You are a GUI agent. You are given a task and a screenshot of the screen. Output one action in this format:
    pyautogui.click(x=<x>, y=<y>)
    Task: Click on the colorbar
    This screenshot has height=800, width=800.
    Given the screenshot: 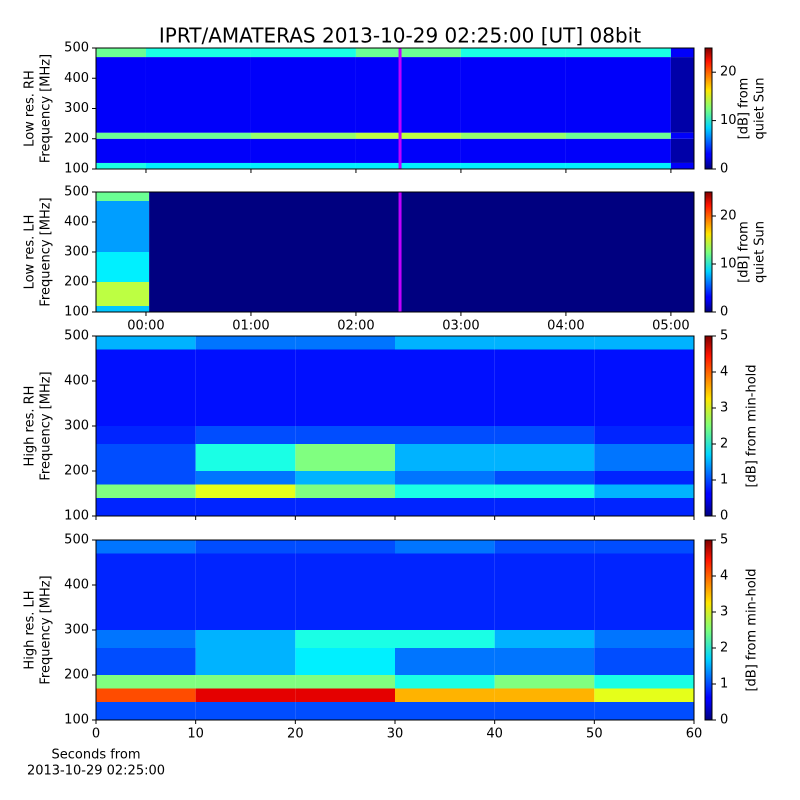 What is the action you would take?
    pyautogui.click(x=708, y=630)
    